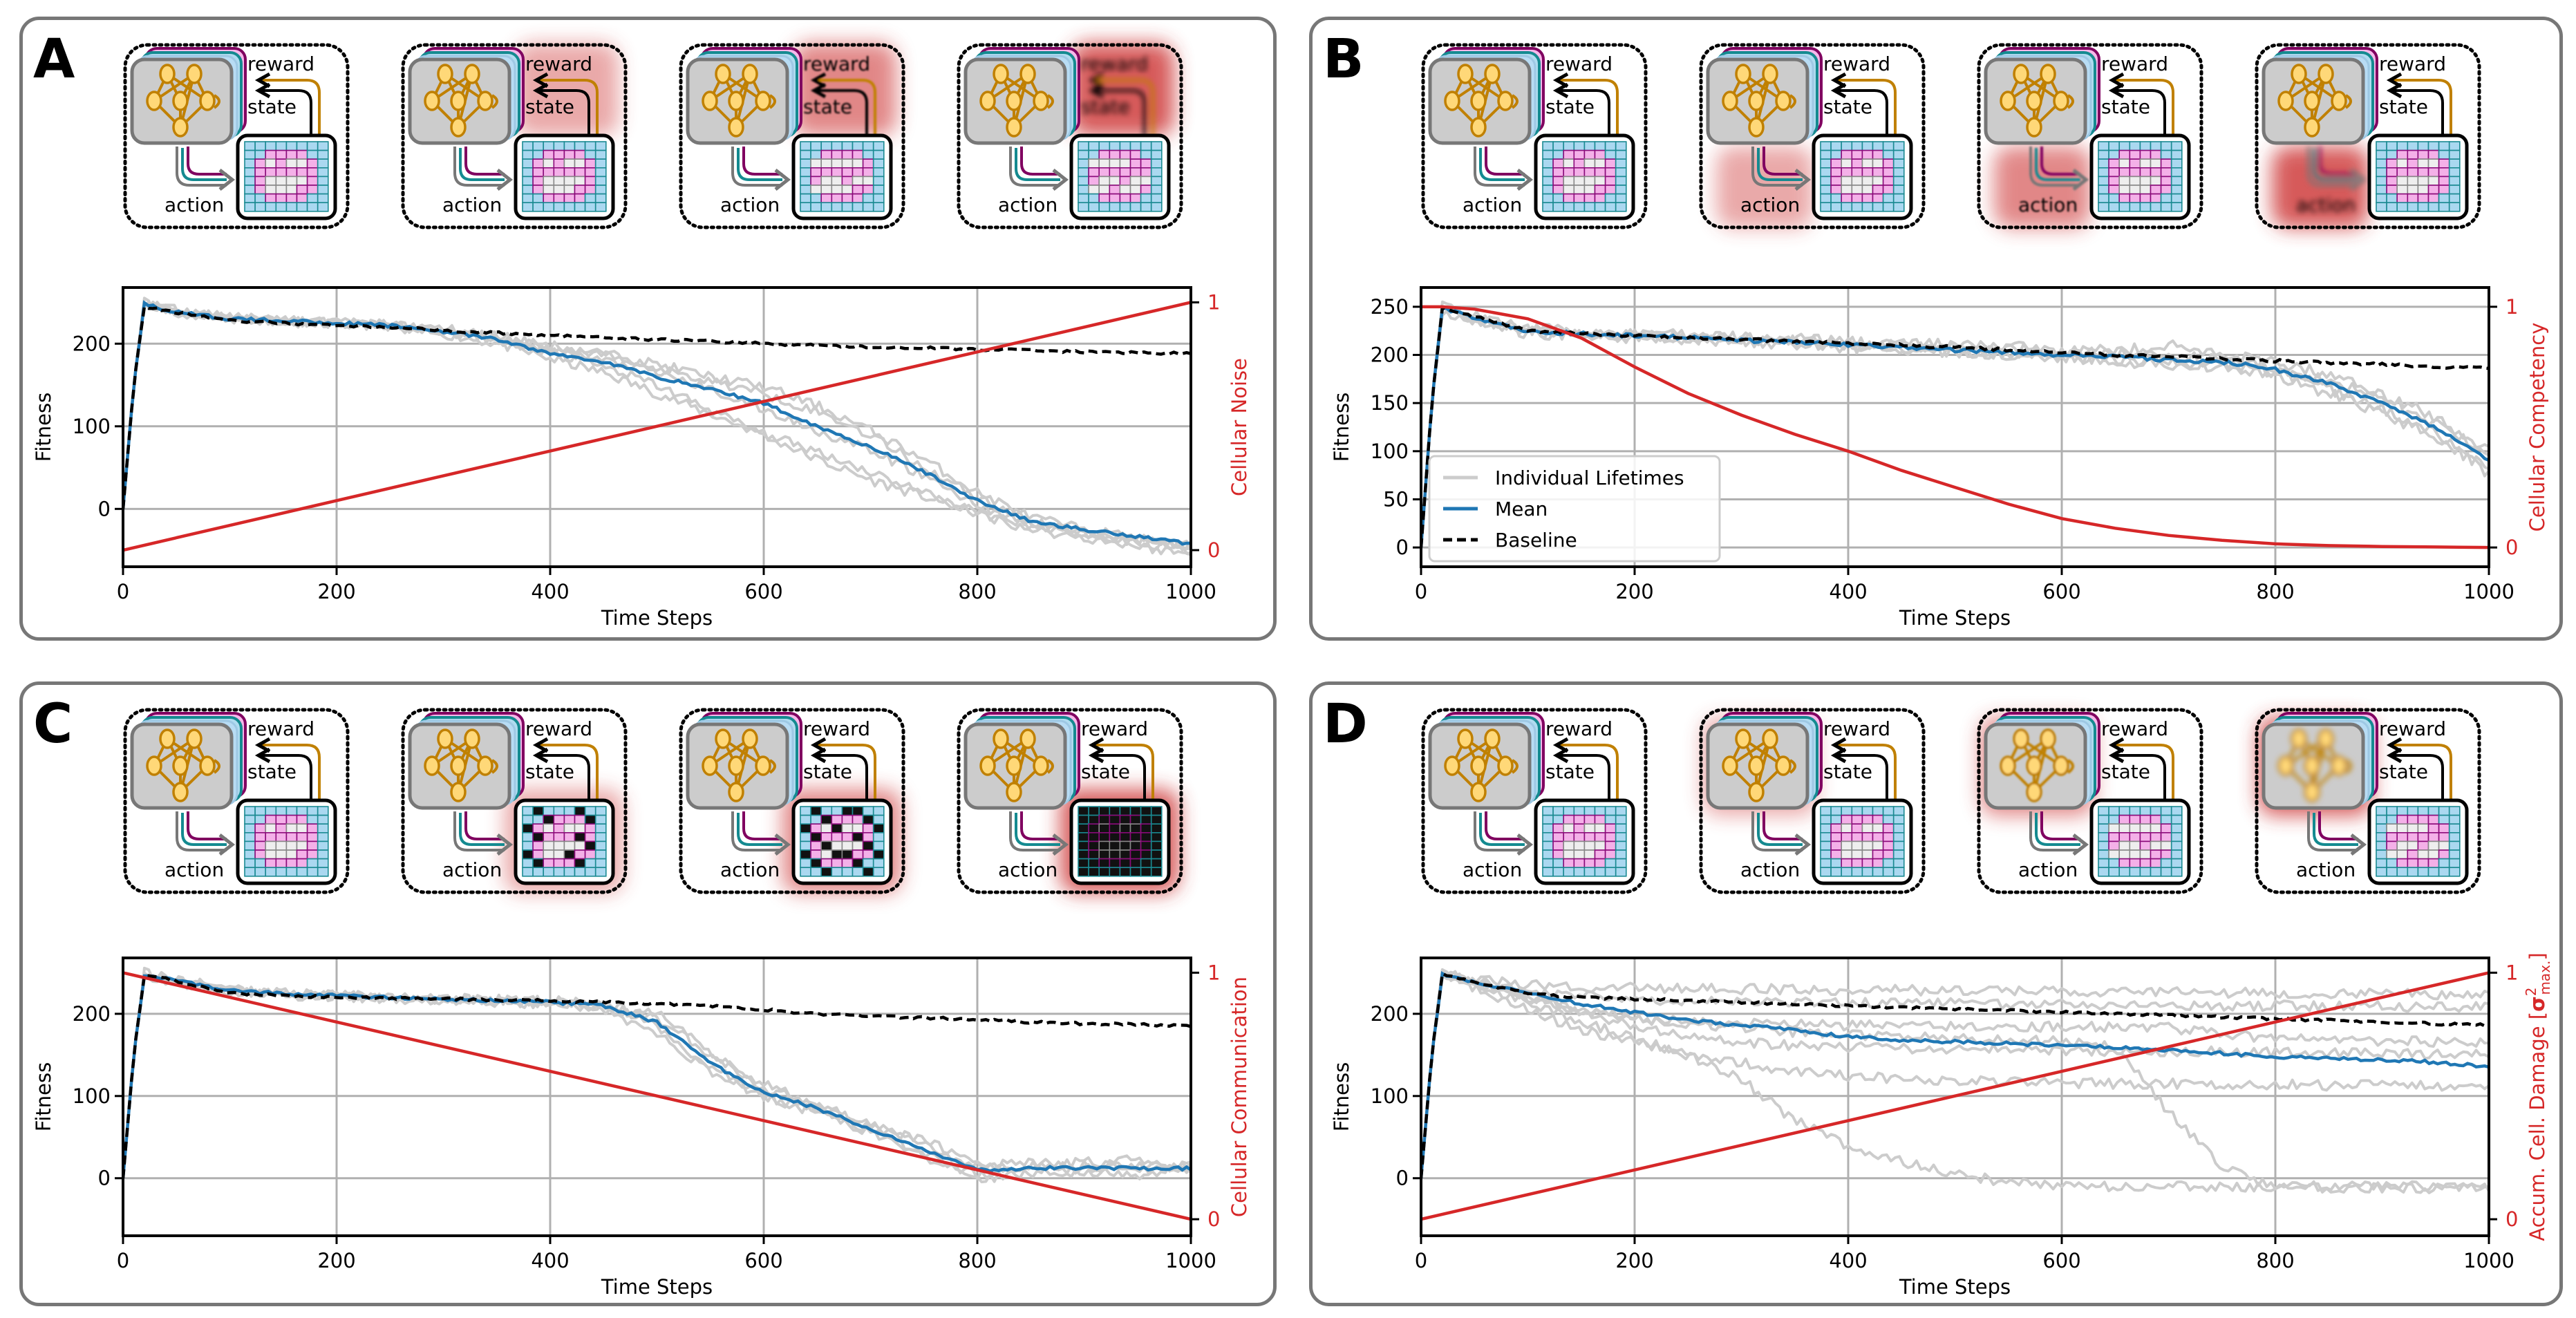  Describe the element at coordinates (1560, 80) in the screenshot. I see `reward-arrowhead-icon` at that location.